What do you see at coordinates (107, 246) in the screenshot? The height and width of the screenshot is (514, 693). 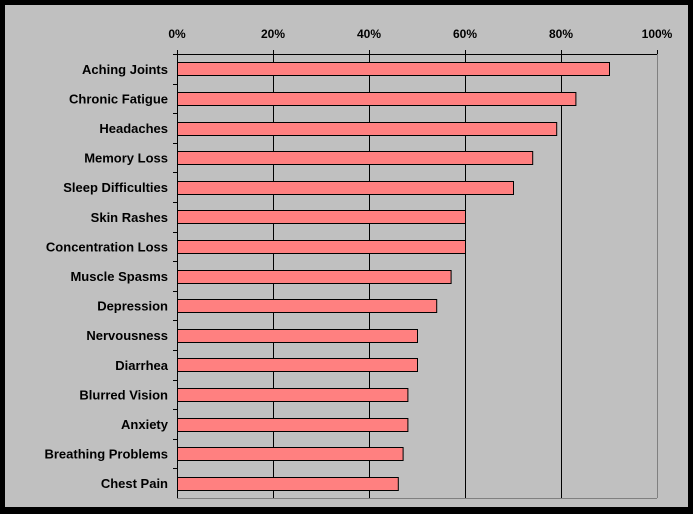 I see `category-label: Concentration Loss` at bounding box center [107, 246].